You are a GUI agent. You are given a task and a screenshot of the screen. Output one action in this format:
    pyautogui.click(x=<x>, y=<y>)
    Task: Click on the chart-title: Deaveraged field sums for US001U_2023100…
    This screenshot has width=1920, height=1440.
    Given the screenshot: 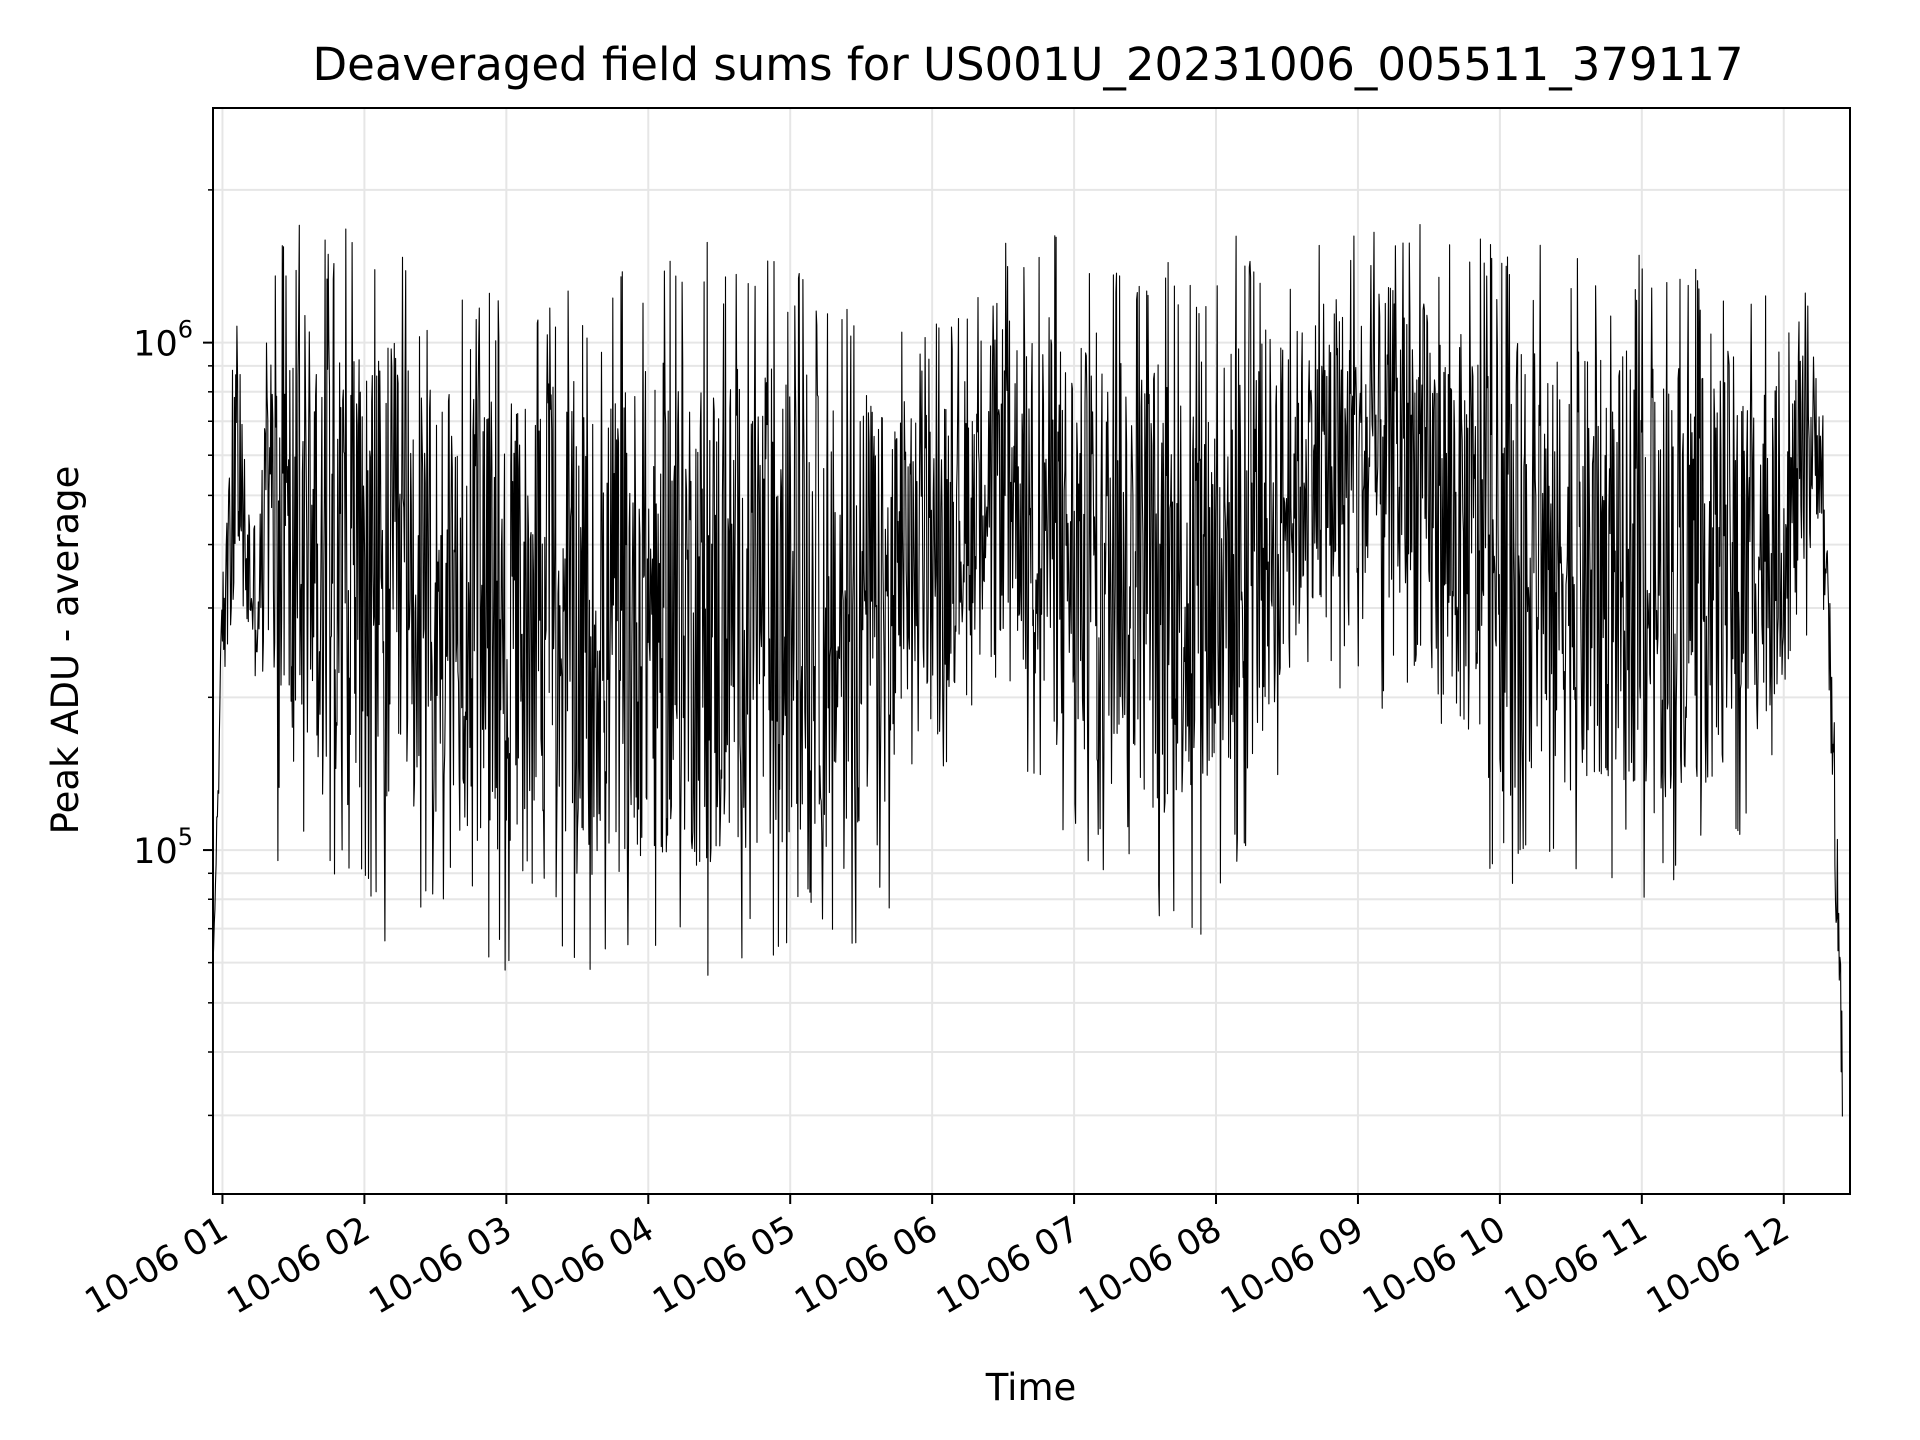 What is the action you would take?
    pyautogui.click(x=1028, y=64)
    